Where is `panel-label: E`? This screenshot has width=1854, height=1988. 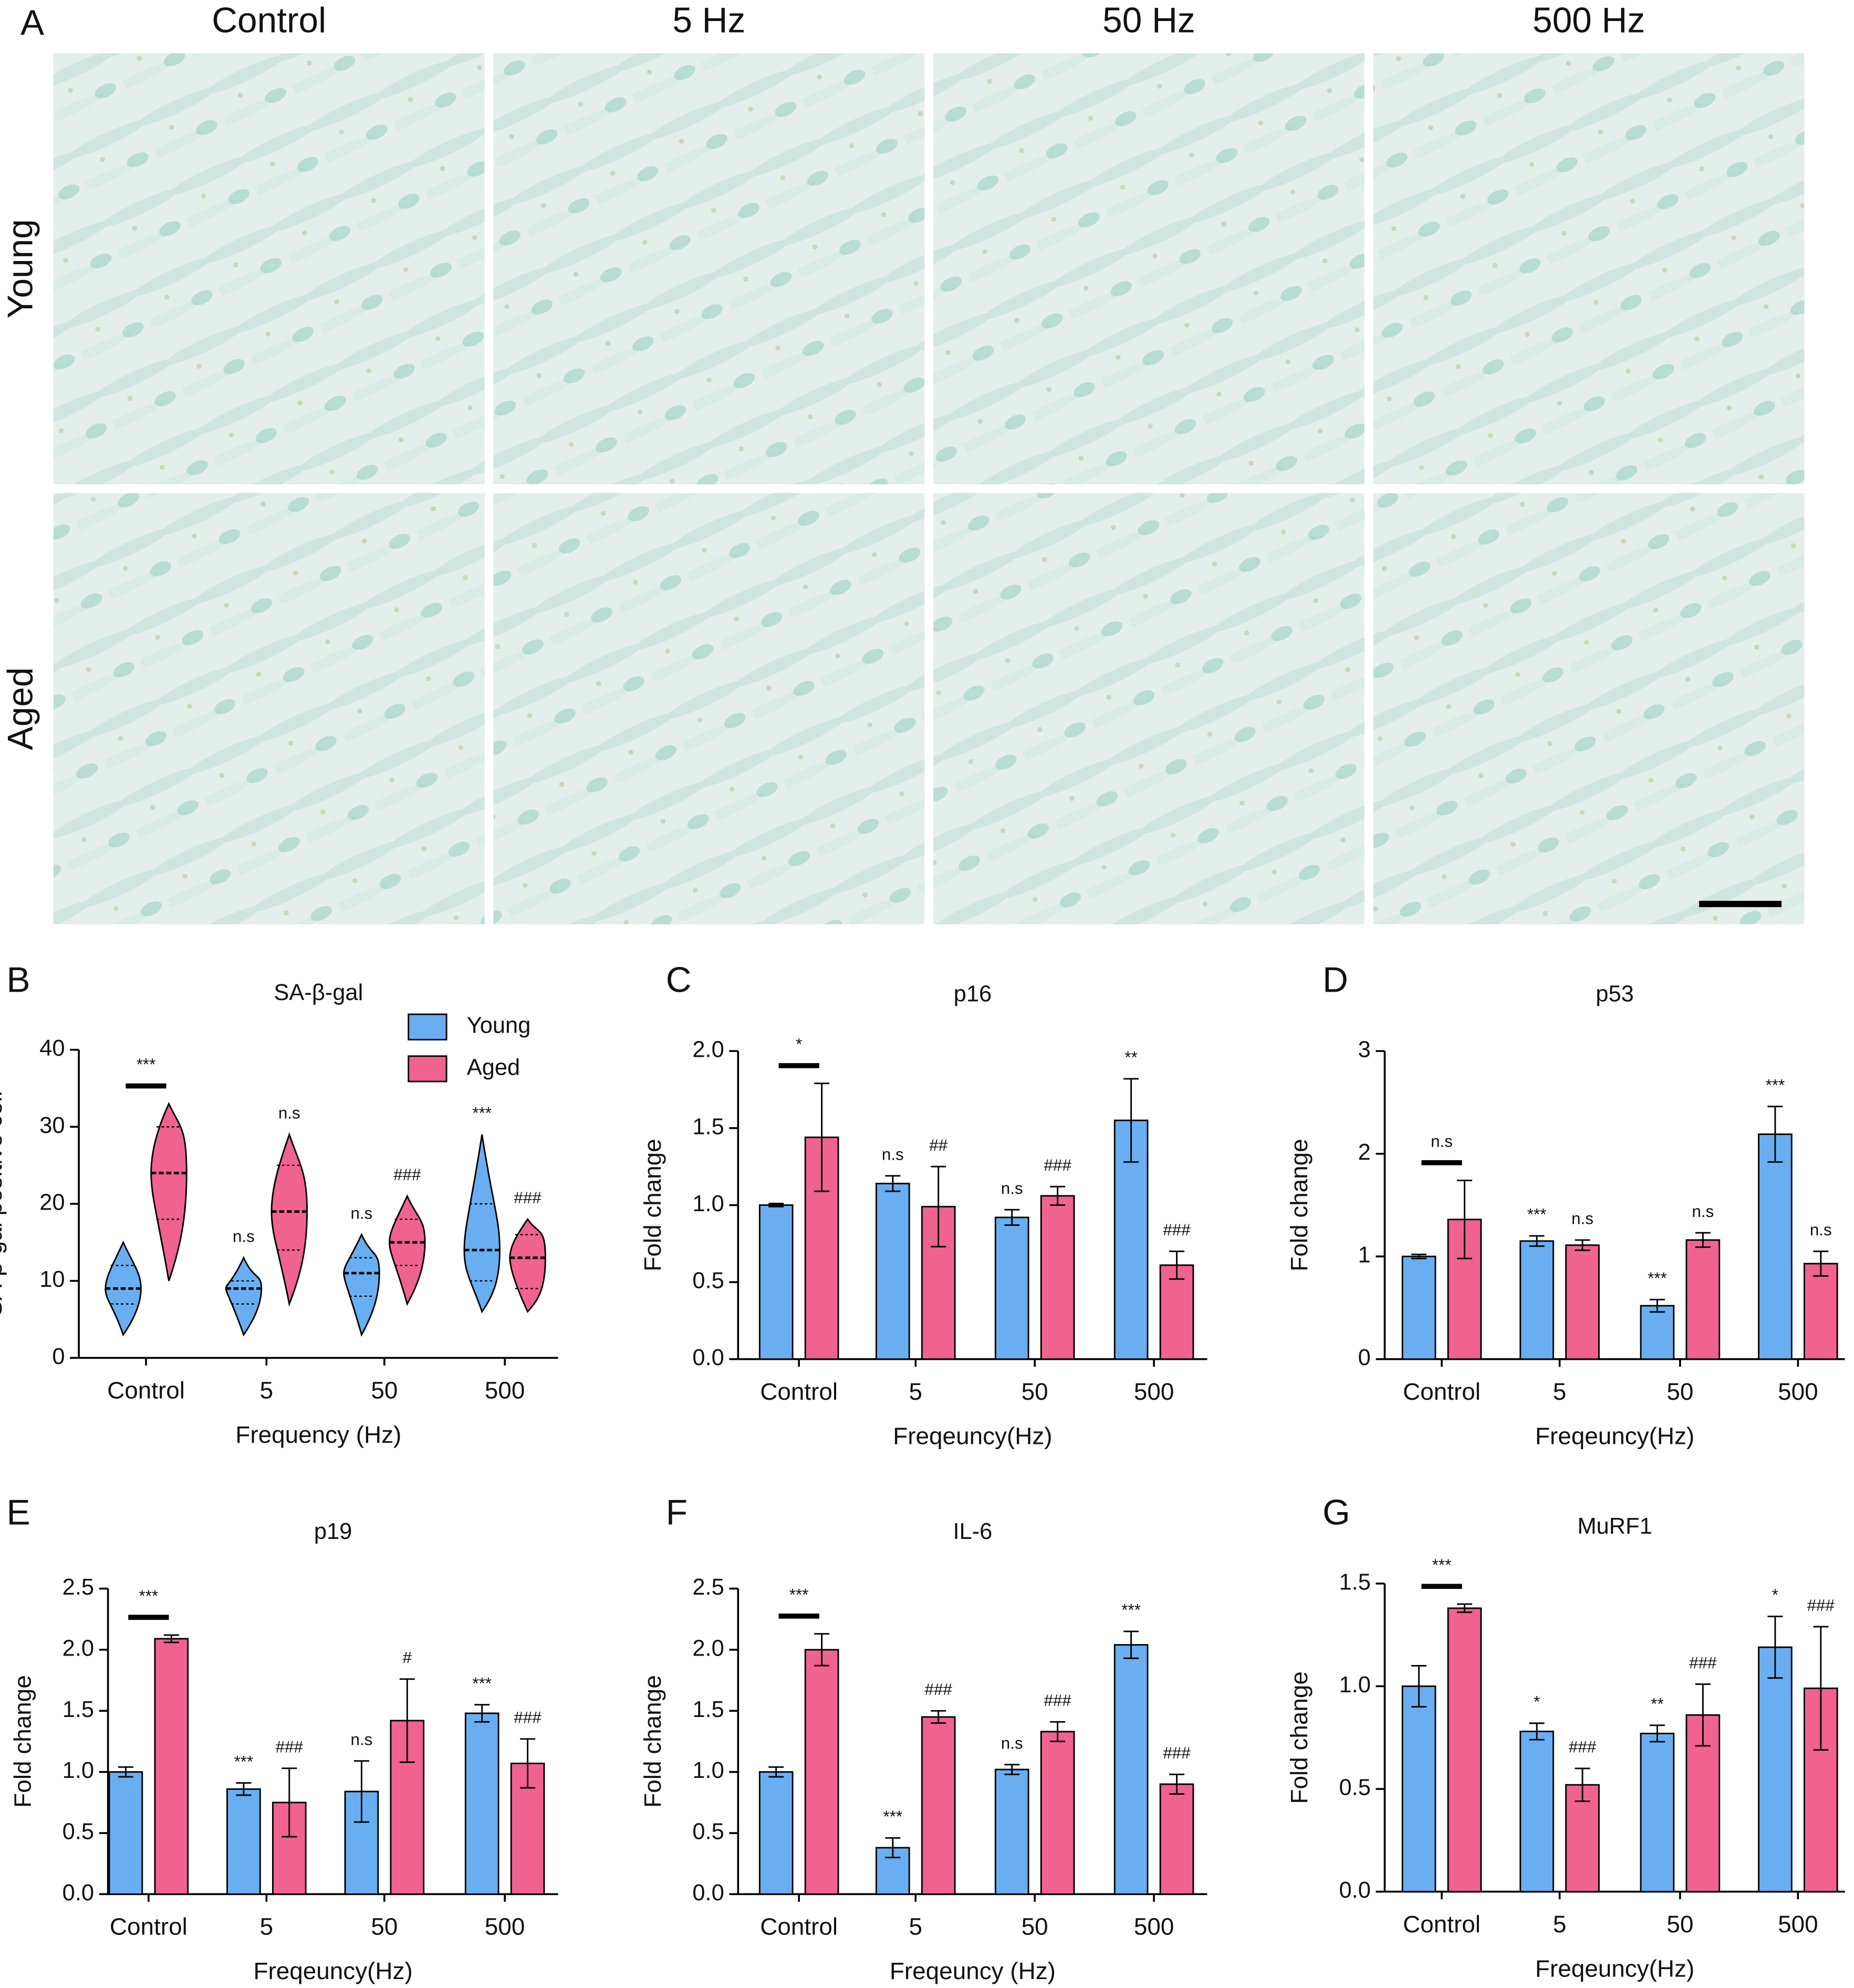 panel-label: E is located at coordinates (18, 1512).